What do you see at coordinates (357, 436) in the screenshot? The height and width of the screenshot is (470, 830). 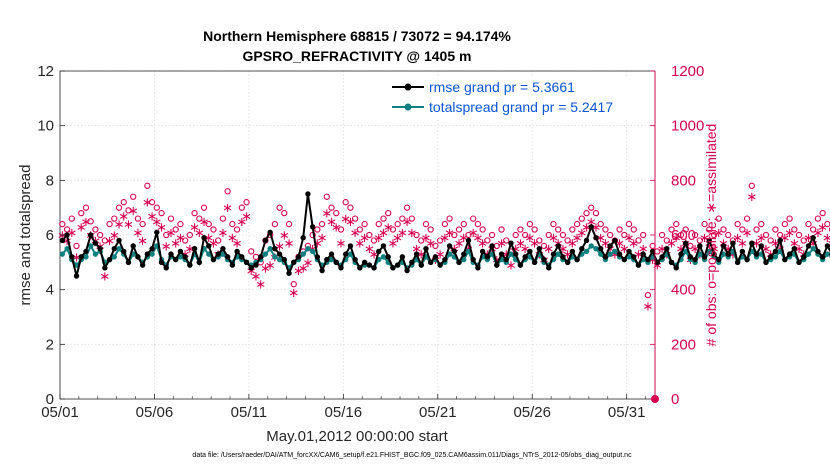 I see `x-axis-label: May.01,2012 00:00:00 start` at bounding box center [357, 436].